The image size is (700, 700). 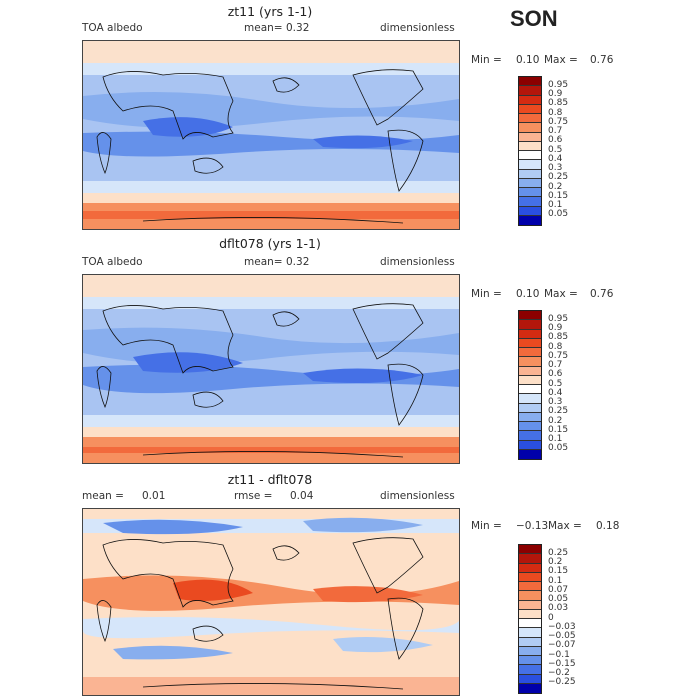 I want to click on colorbar-tick-label: −0.03, so click(x=562, y=626).